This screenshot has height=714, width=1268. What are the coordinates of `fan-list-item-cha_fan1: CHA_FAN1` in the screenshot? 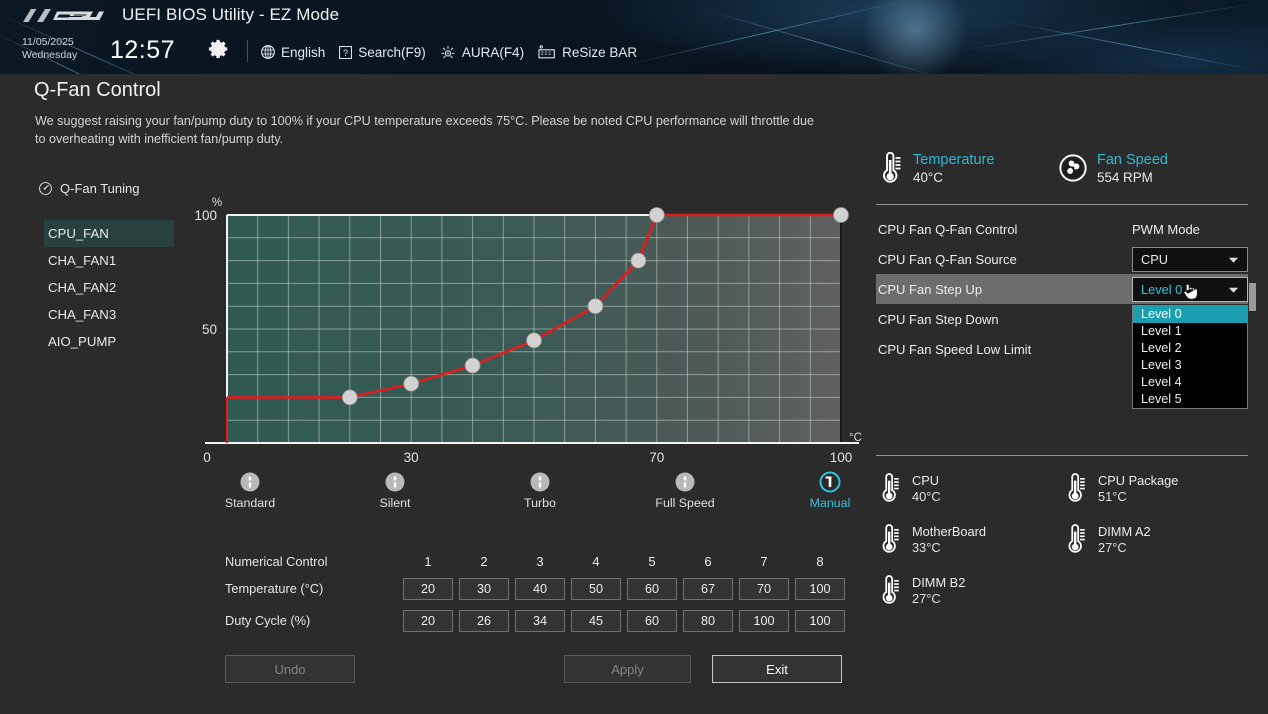 It's located at (82, 260).